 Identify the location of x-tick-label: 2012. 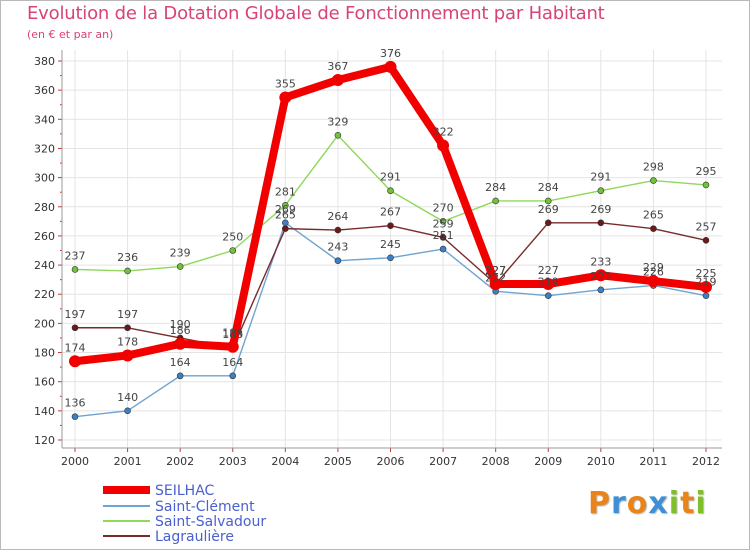
(706, 461).